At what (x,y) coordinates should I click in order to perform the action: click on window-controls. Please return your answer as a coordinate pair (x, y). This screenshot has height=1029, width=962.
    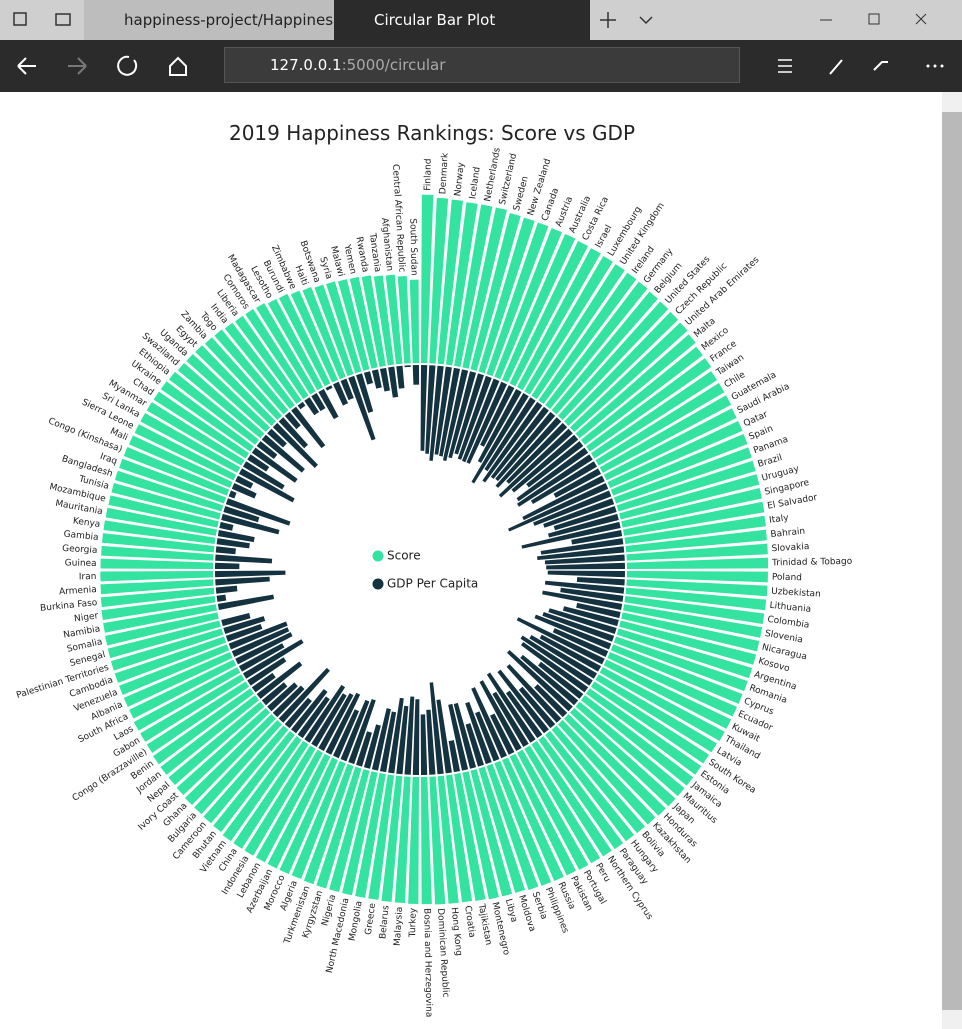
    Looking at the image, I should click on (776, 20).